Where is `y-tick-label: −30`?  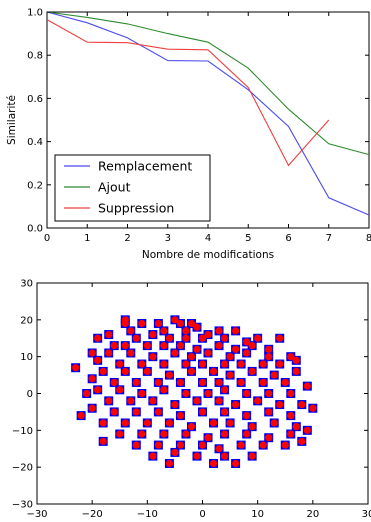 y-tick-label: −30 is located at coordinates (22, 505).